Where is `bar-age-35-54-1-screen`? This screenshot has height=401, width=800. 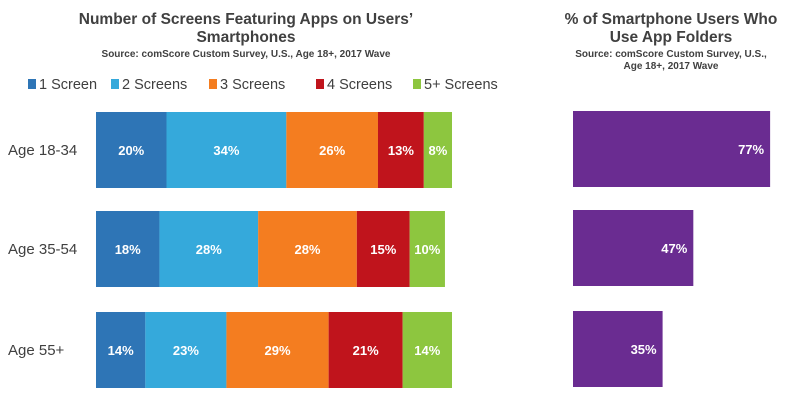
bar-age-35-54-1-screen is located at coordinates (128, 249).